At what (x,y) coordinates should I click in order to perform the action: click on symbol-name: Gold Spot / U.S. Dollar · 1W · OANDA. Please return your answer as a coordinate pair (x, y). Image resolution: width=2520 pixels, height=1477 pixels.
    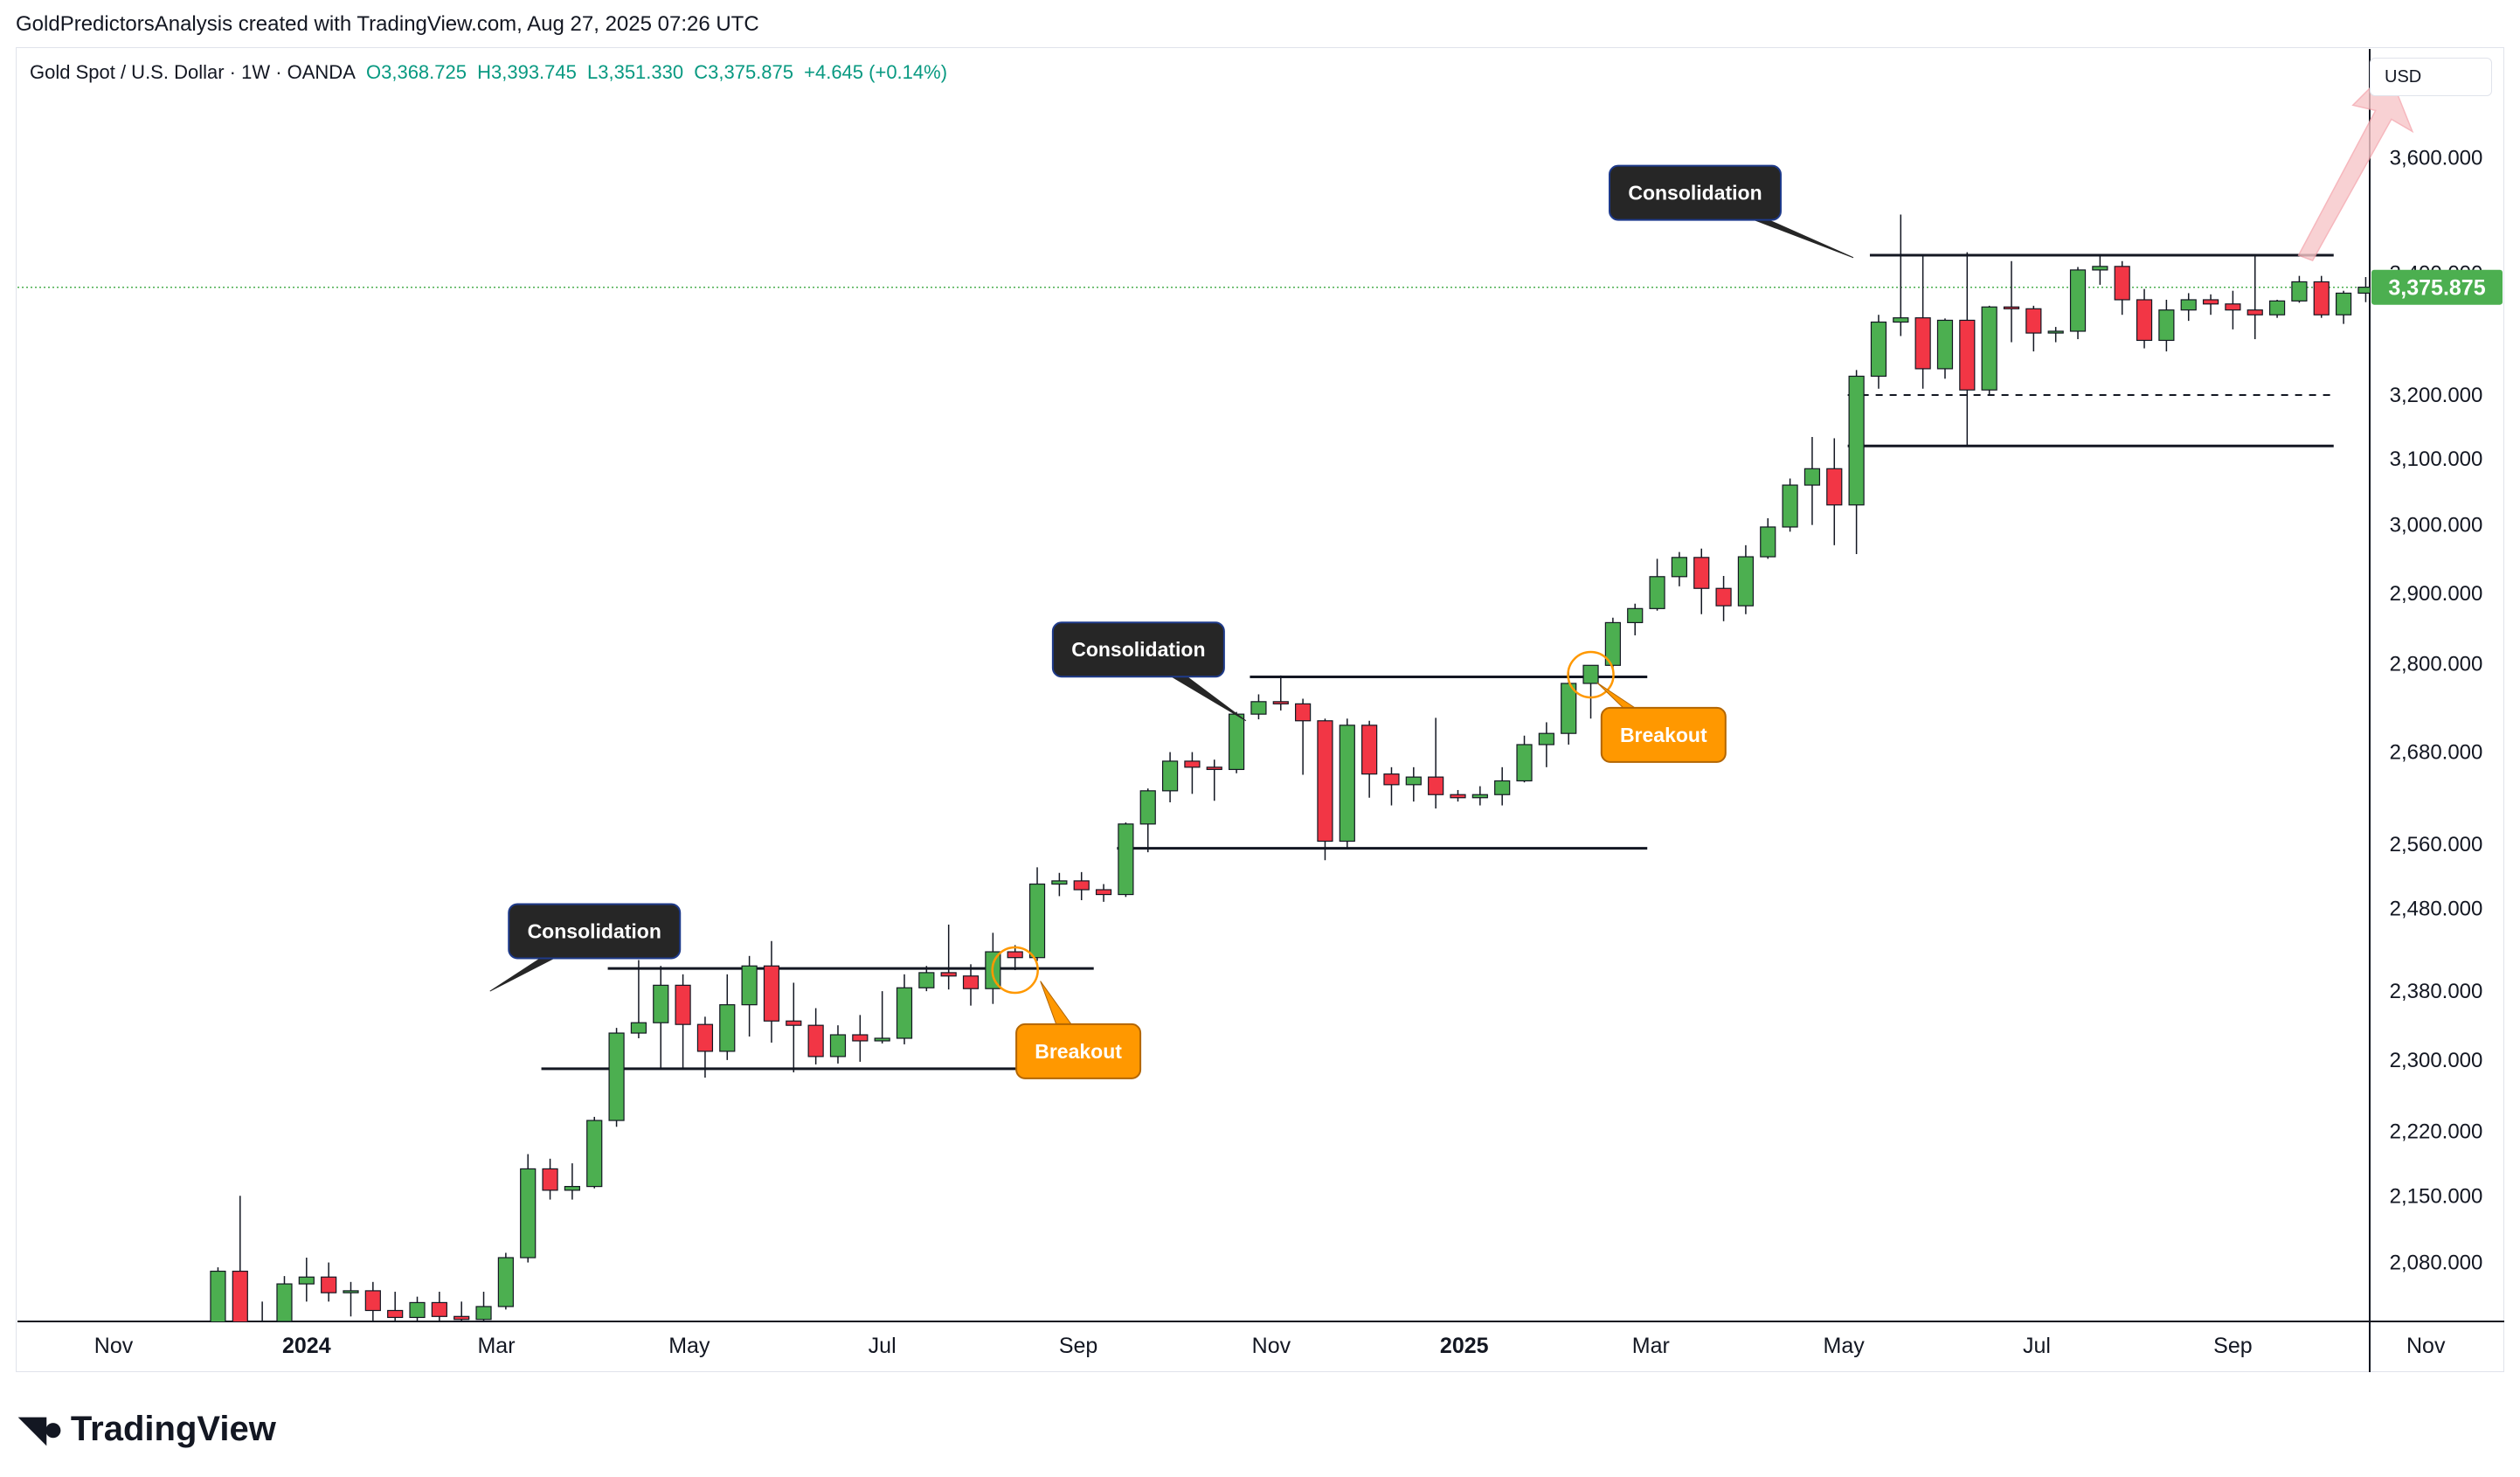
    Looking at the image, I should click on (193, 72).